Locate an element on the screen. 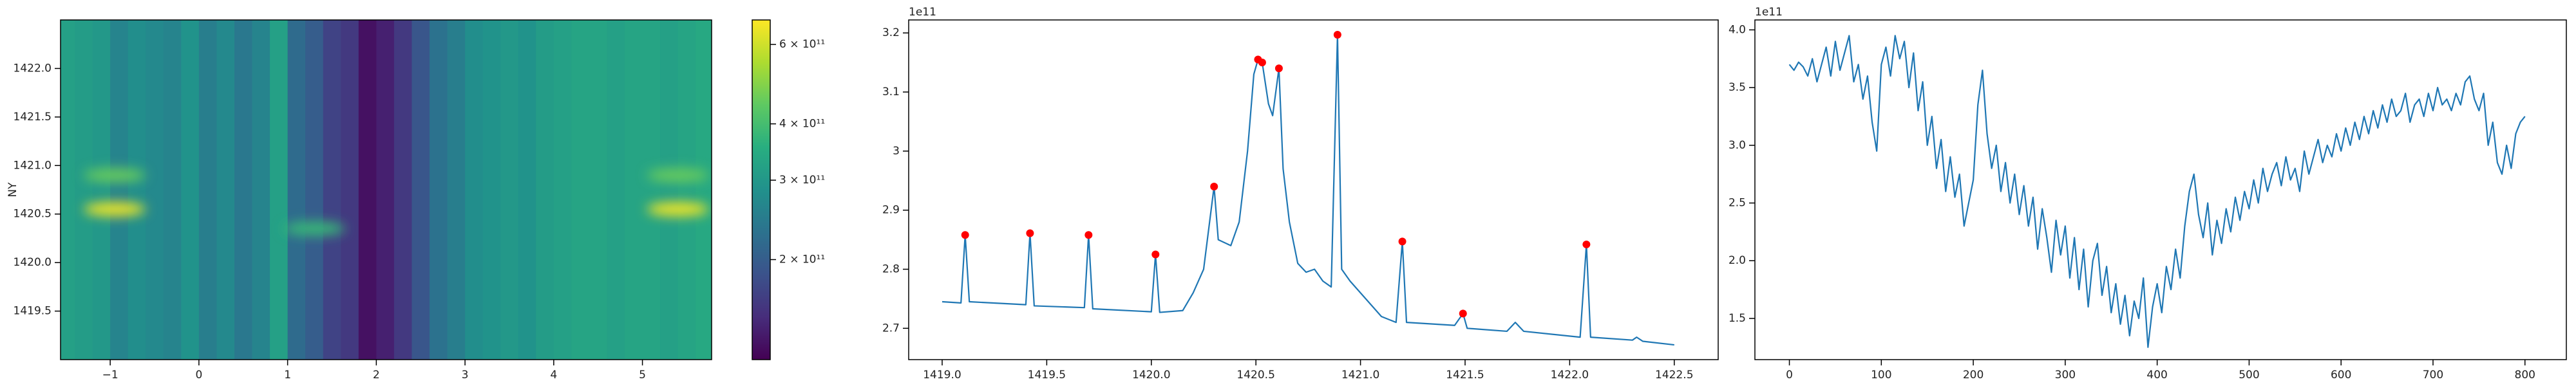 This screenshot has width=2576, height=386. x-tick-label: 200 is located at coordinates (1973, 375).